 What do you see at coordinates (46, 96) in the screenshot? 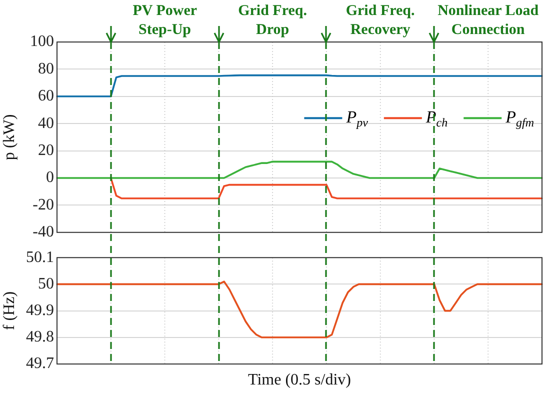
I see `y-tick-label: 60` at bounding box center [46, 96].